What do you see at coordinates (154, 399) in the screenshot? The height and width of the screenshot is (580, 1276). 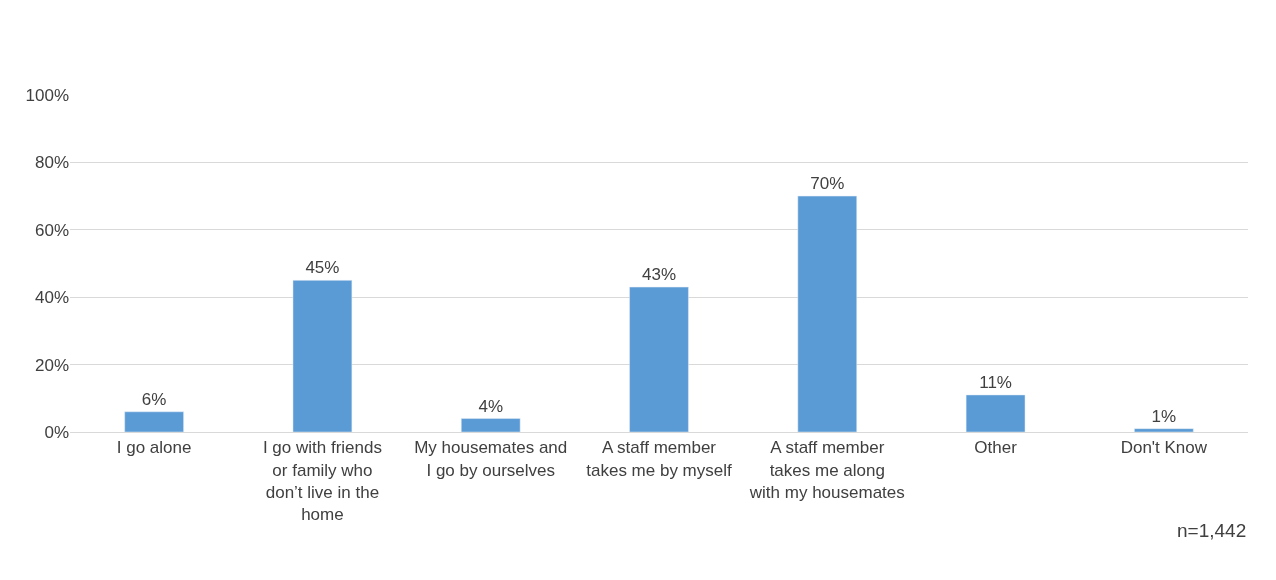 I see `data-label: 6%` at bounding box center [154, 399].